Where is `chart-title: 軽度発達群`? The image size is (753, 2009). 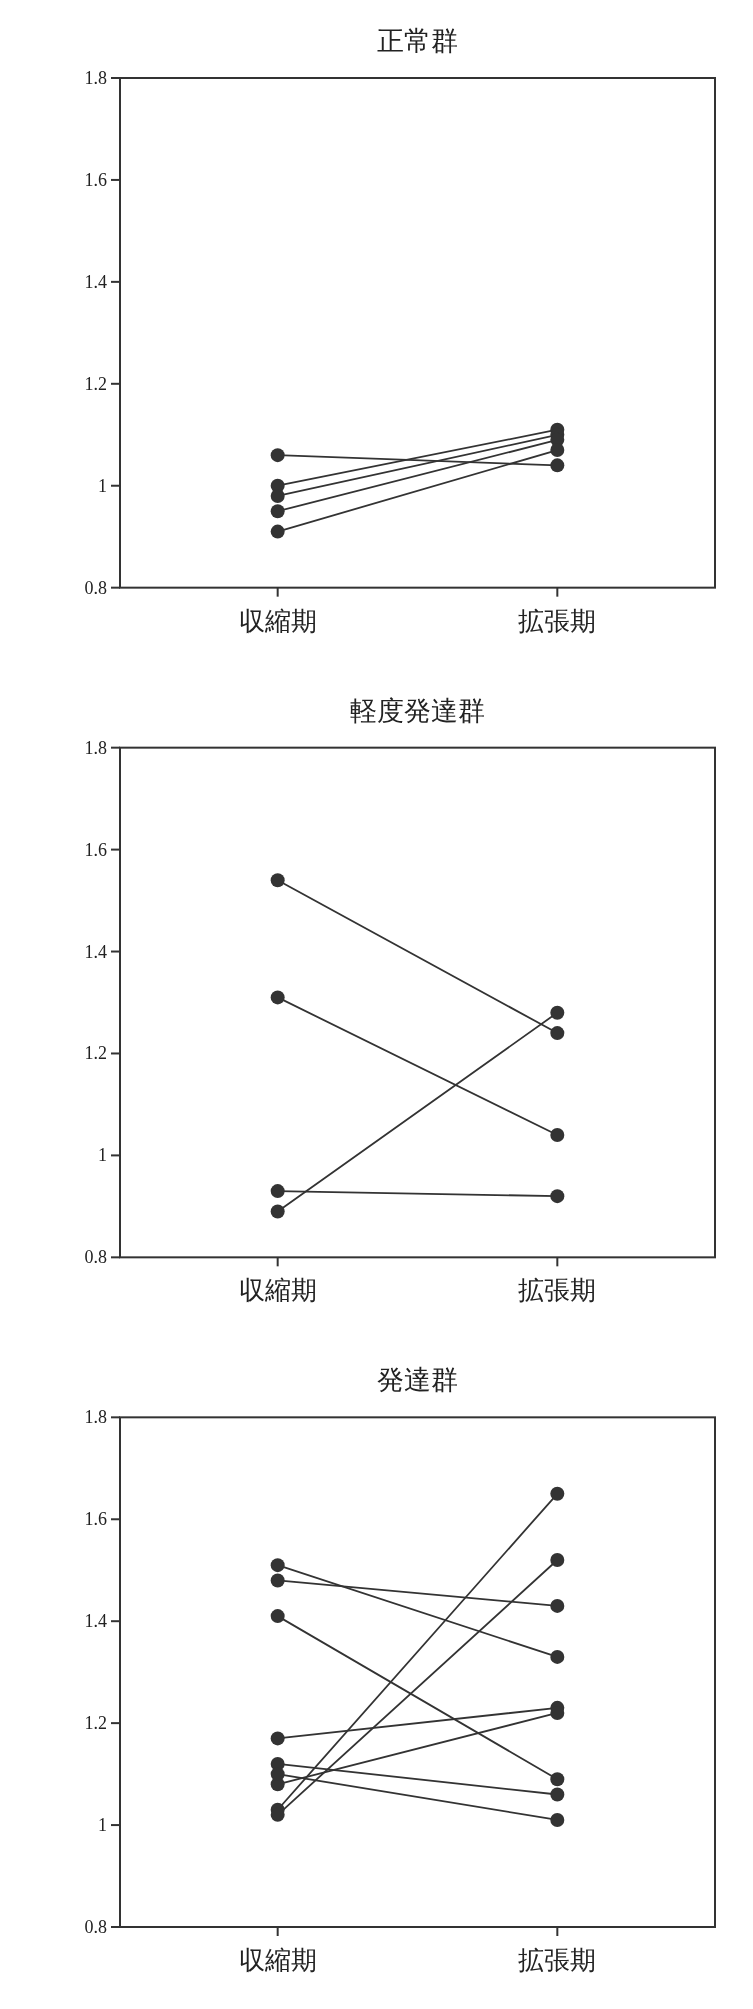 chart-title: 軽度発達群 is located at coordinates (417, 710).